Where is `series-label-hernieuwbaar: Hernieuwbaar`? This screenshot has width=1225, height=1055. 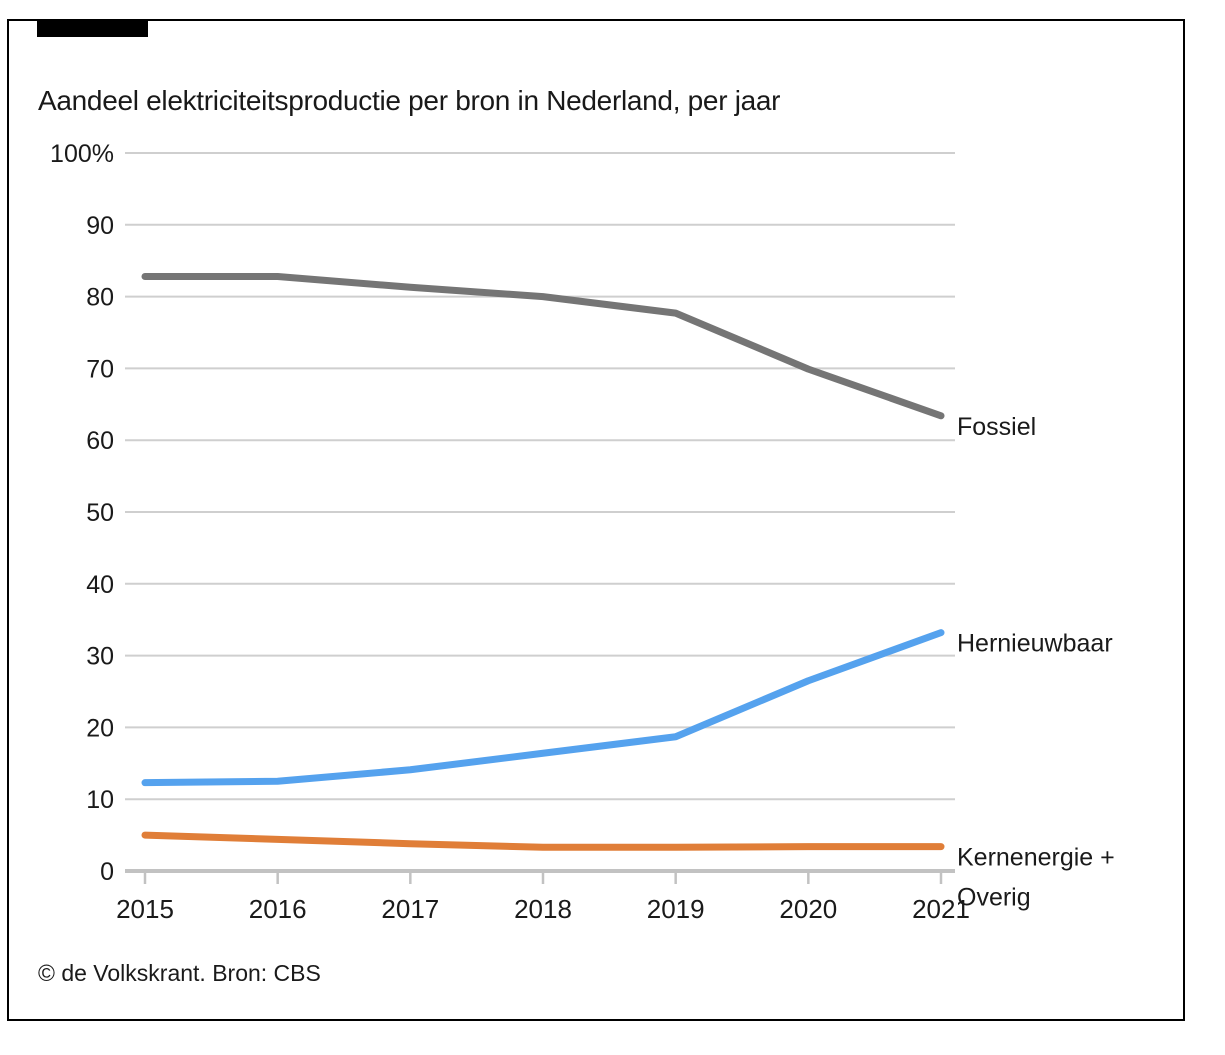 series-label-hernieuwbaar: Hernieuwbaar is located at coordinates (1035, 644).